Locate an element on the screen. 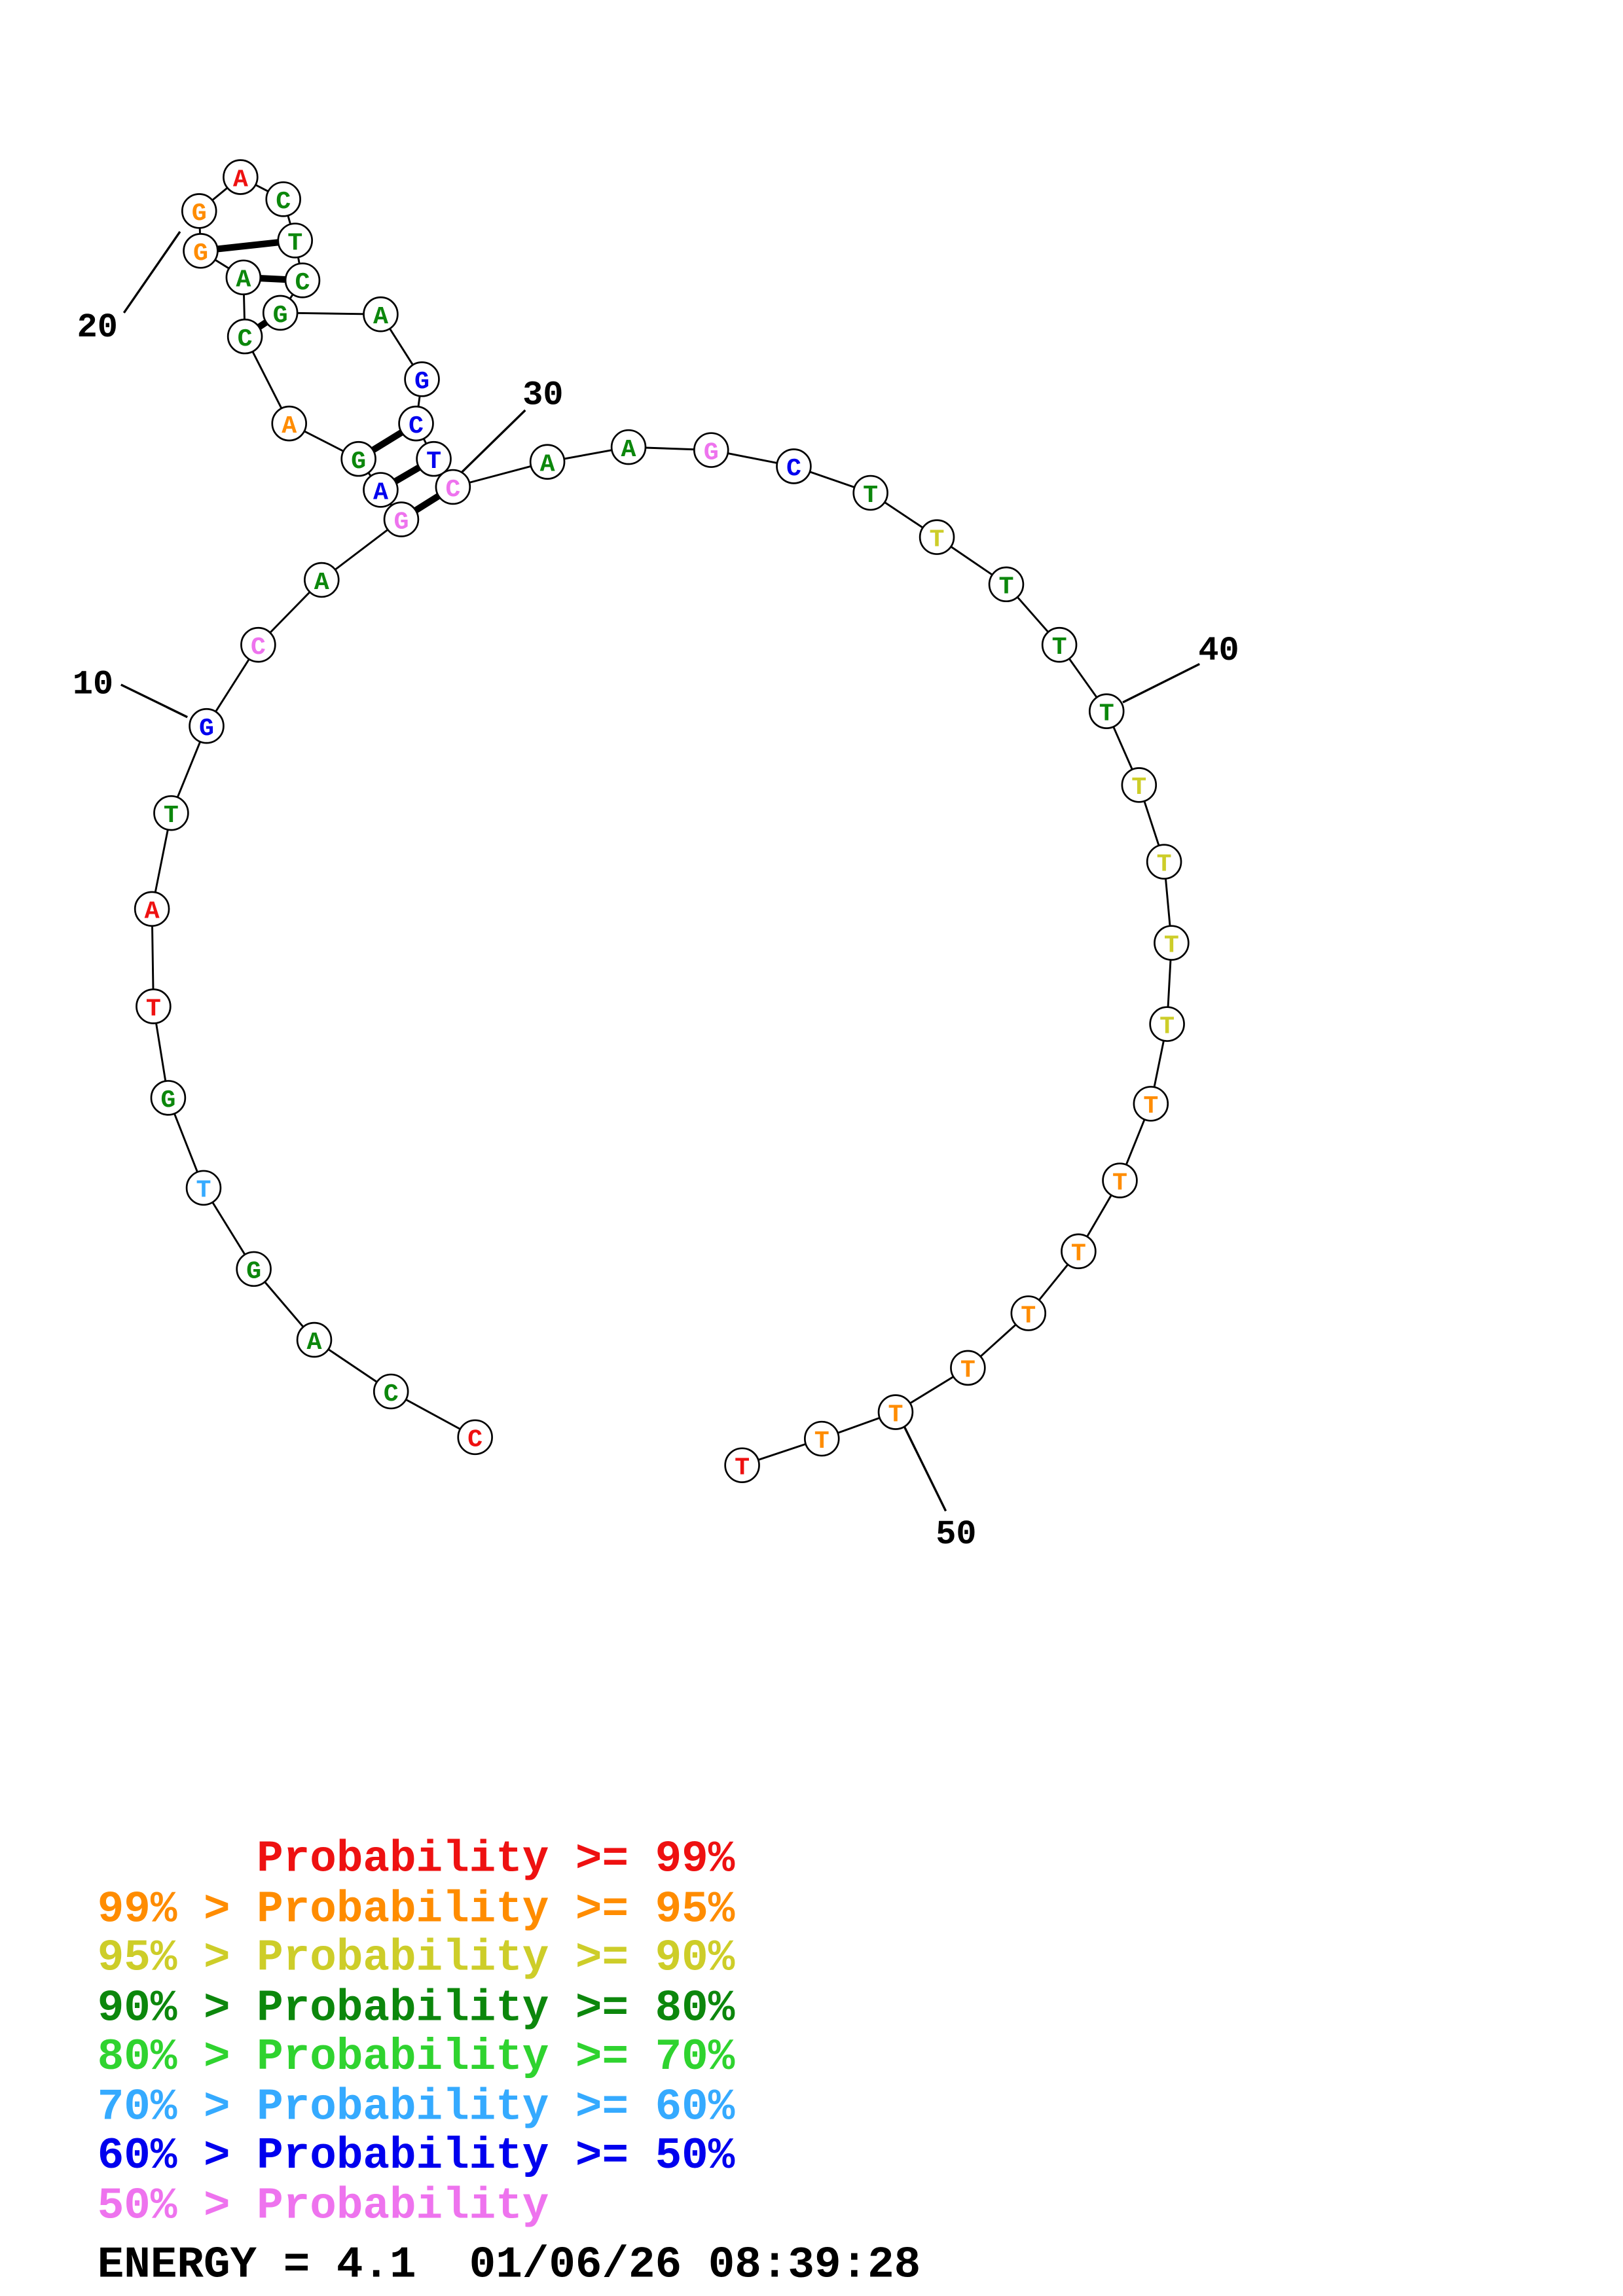  legend-line: 90% > Probability >= 80% is located at coordinates (416, 2009).